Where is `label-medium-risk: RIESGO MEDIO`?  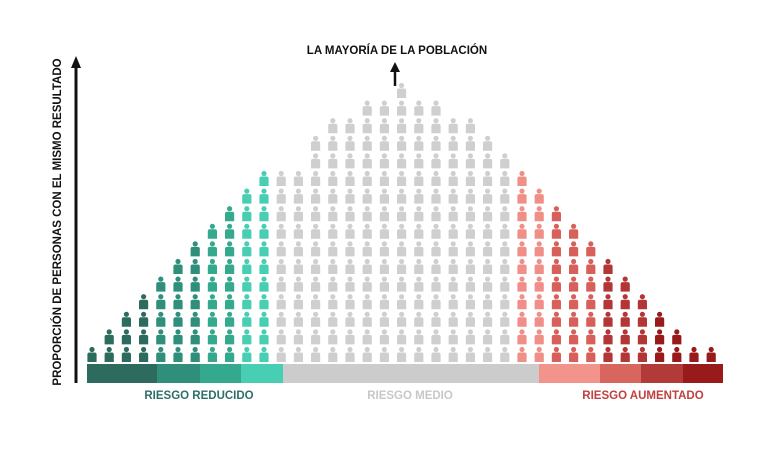 label-medium-risk: RIESGO MEDIO is located at coordinates (410, 396).